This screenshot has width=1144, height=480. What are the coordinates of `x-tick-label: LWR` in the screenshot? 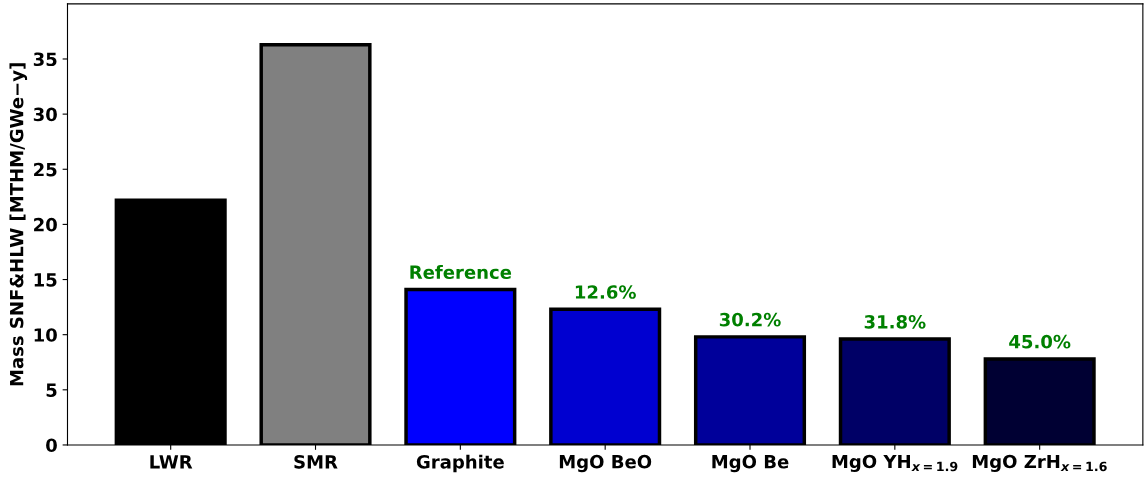 It's located at (171, 462).